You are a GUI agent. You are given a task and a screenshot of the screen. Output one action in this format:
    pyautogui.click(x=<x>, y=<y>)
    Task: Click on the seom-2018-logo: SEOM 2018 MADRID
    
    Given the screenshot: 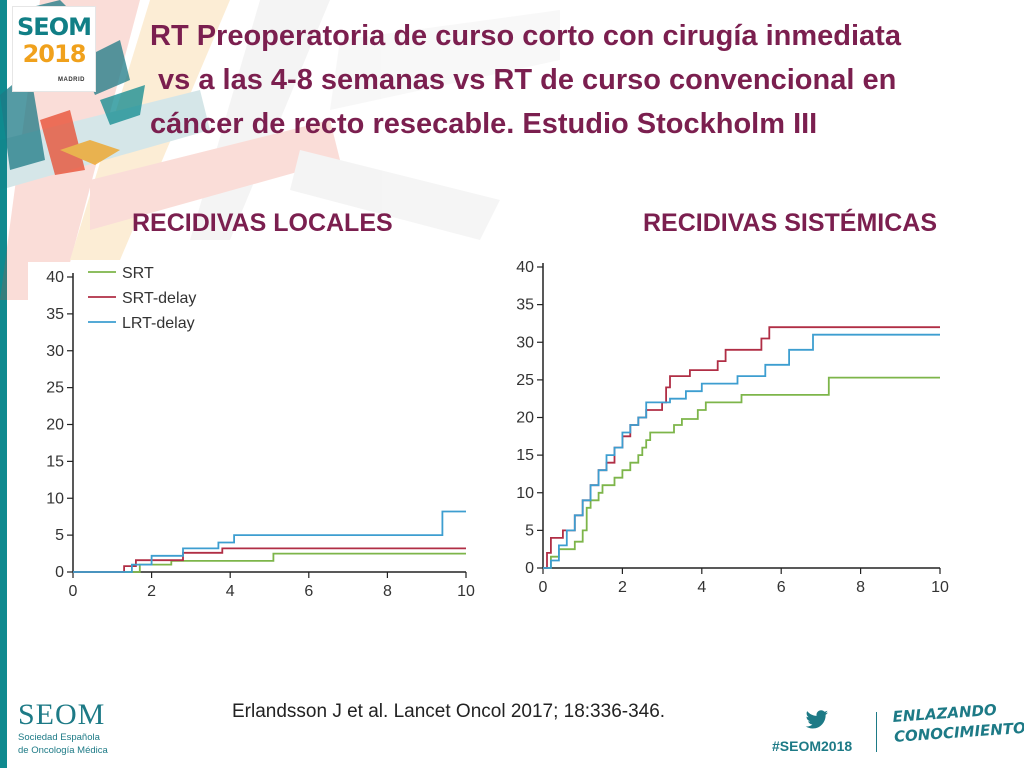 What is the action you would take?
    pyautogui.click(x=54, y=49)
    